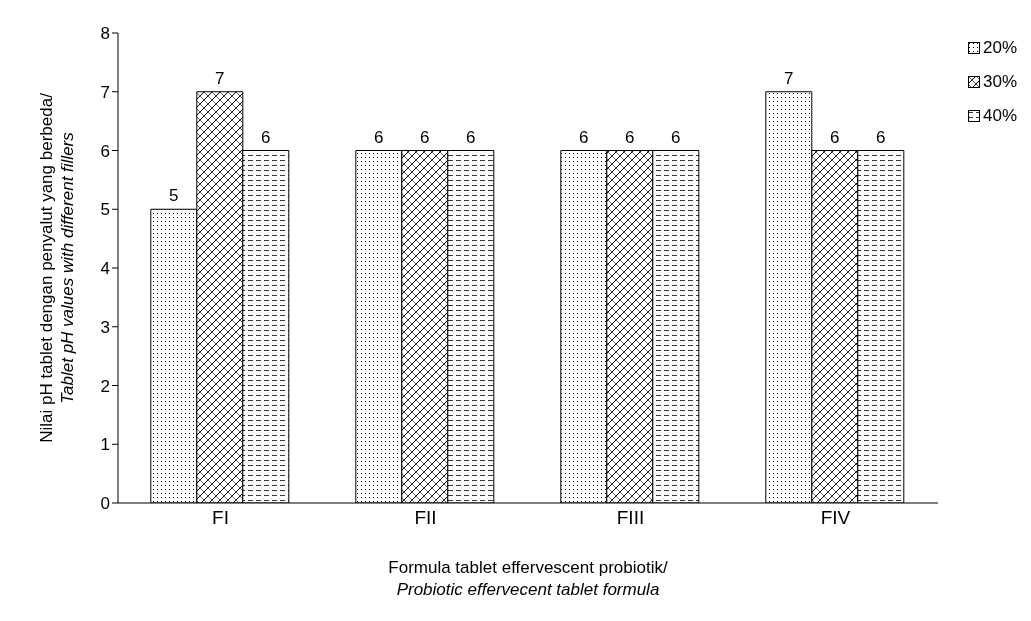 The width and height of the screenshot is (1031, 621). What do you see at coordinates (105, 504) in the screenshot?
I see `y-tick-label: 0` at bounding box center [105, 504].